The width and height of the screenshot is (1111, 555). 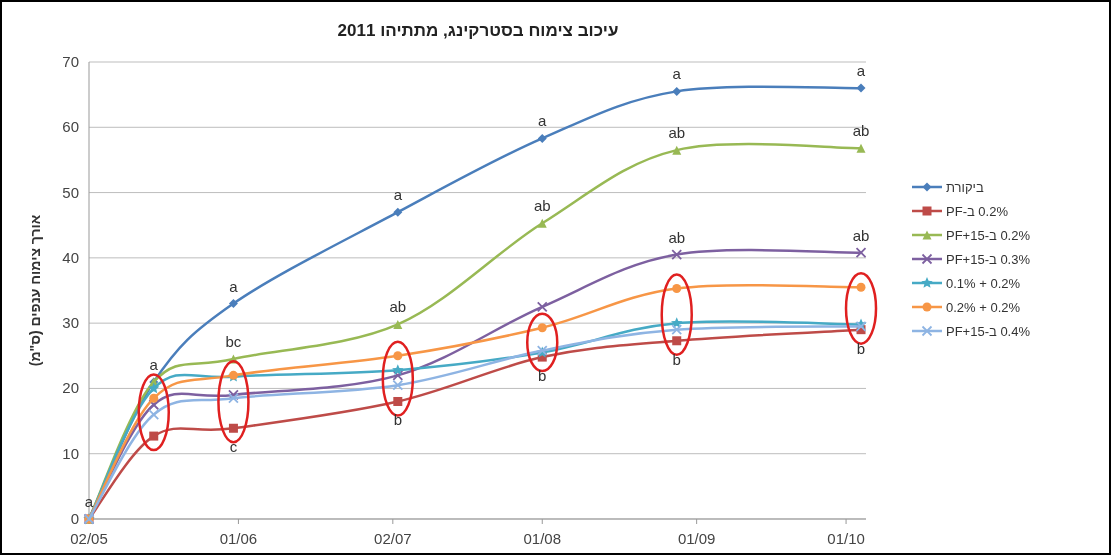 What do you see at coordinates (70, 127) in the screenshot?
I see `y-tick-label: 60` at bounding box center [70, 127].